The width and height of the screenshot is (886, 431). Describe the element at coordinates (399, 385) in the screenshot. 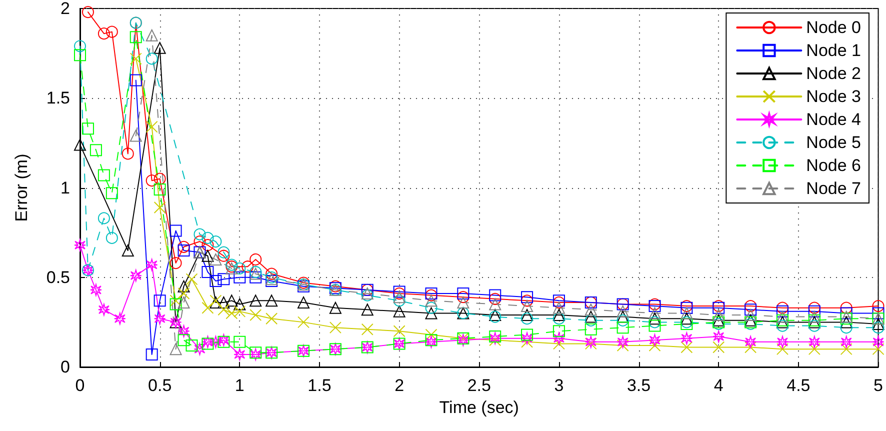

I see `x-tick-label: 2` at that location.